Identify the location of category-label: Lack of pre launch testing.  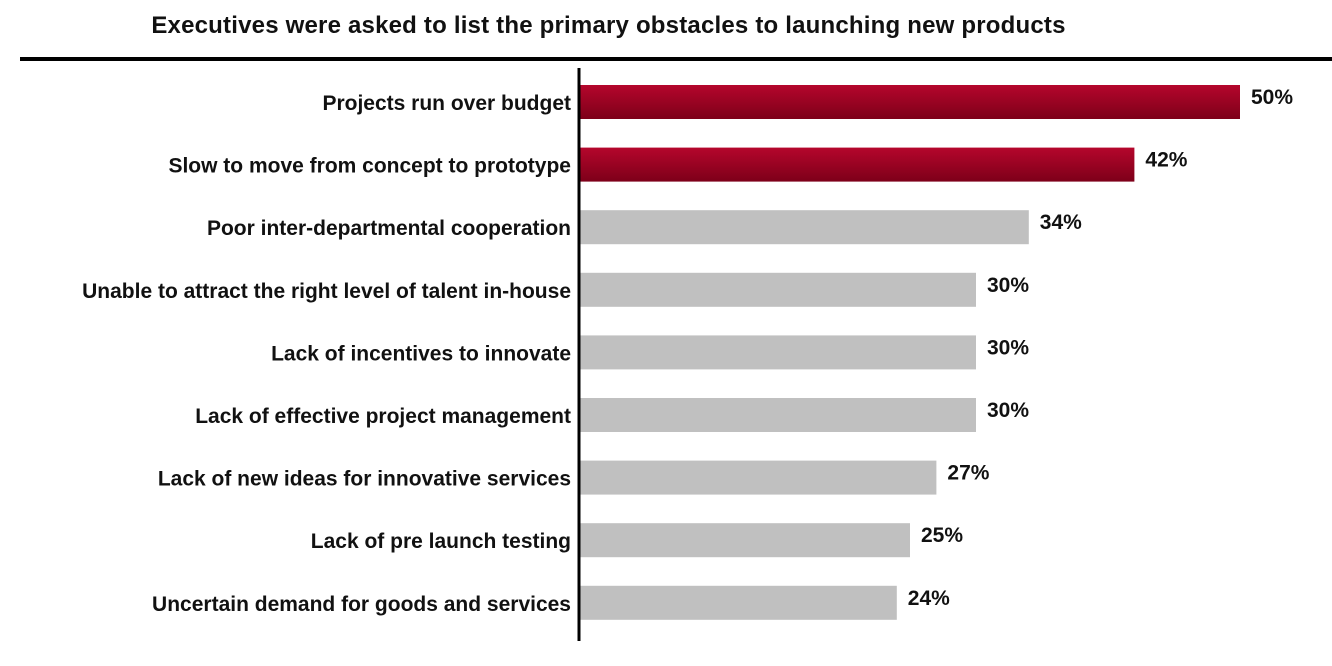
(441, 541).